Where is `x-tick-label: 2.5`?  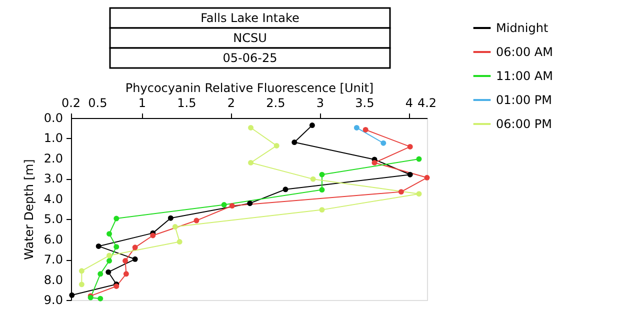 x-tick-label: 2.5 is located at coordinates (276, 103).